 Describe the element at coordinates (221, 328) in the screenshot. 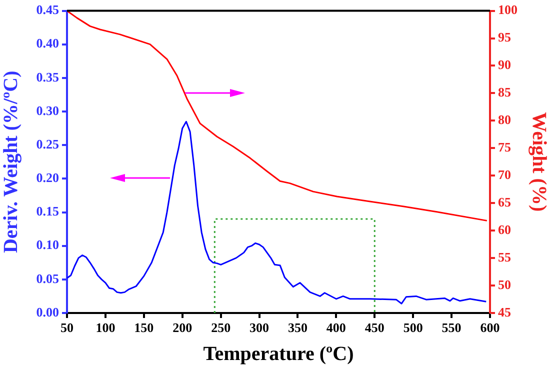

I see `x-tick-label: 250` at that location.